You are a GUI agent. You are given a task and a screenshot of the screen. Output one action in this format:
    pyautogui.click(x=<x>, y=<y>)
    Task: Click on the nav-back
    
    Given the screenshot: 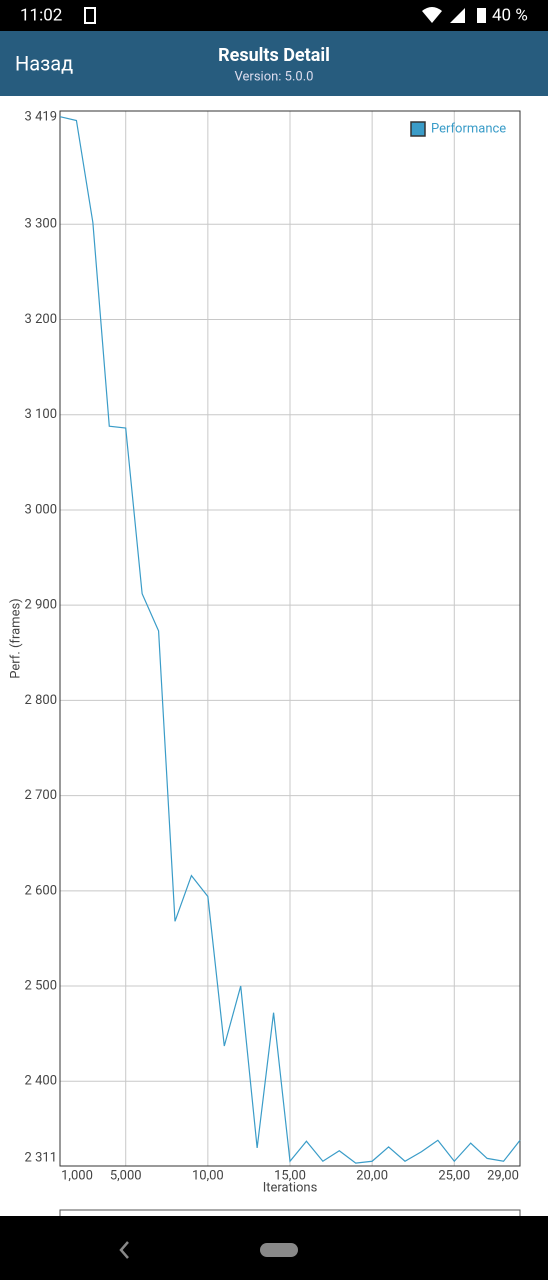 What is the action you would take?
    pyautogui.click(x=124, y=1250)
    